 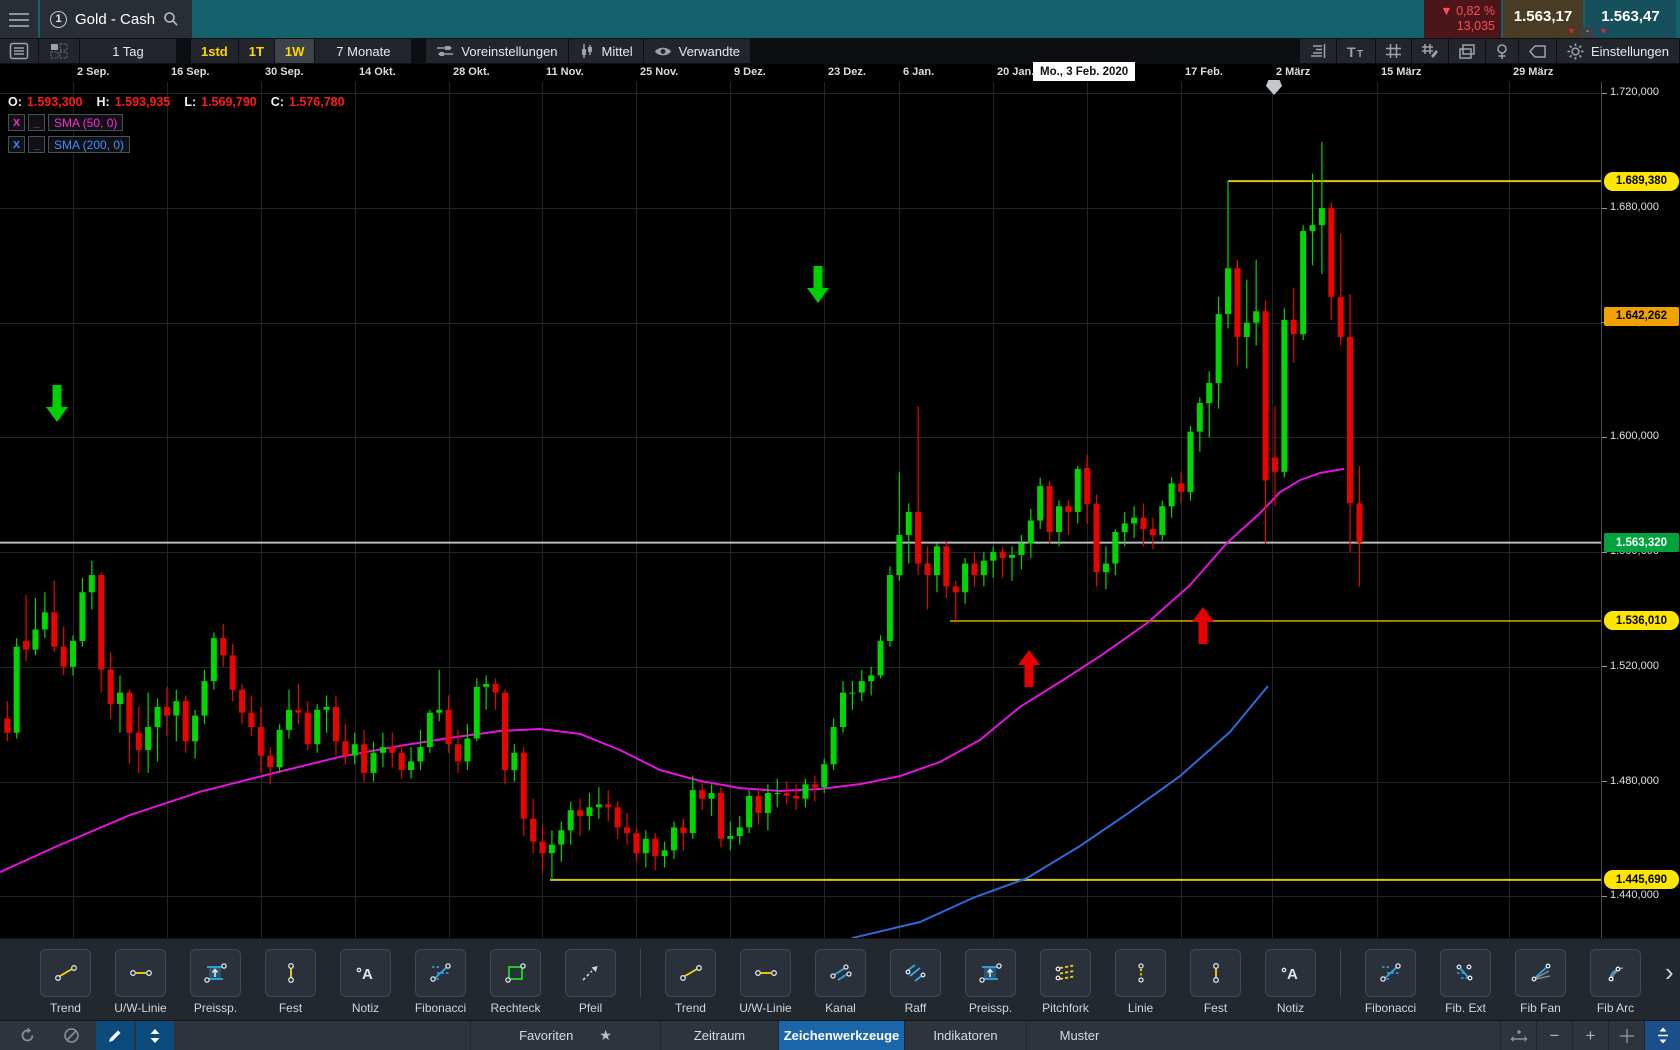 I want to click on bid-price-button: 1.563,17, so click(x=1543, y=19).